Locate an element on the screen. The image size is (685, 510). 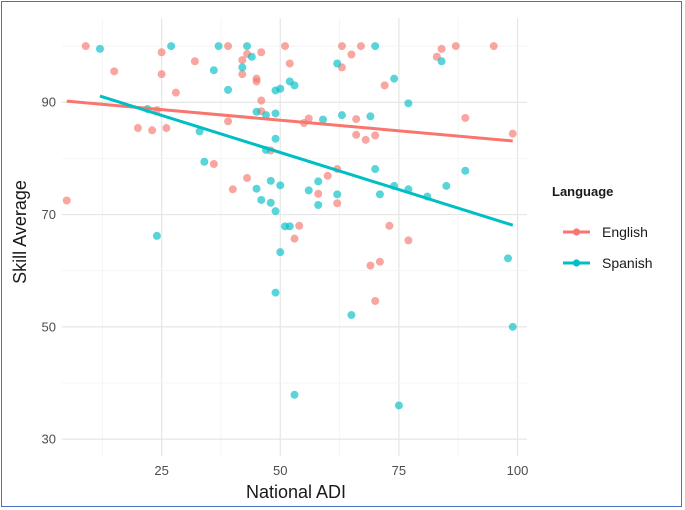
x-tick-label: 75 is located at coordinates (399, 470).